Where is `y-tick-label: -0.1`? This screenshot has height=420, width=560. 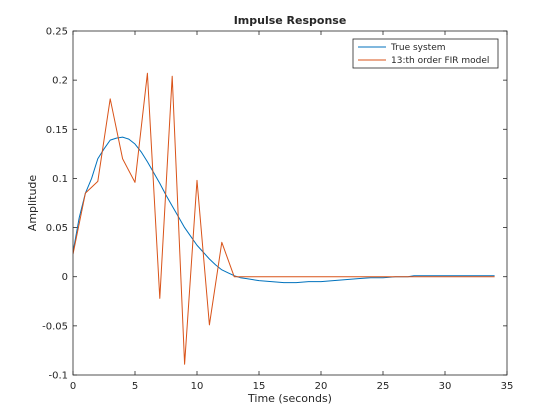 y-tick-label: -0.1 is located at coordinates (58, 376).